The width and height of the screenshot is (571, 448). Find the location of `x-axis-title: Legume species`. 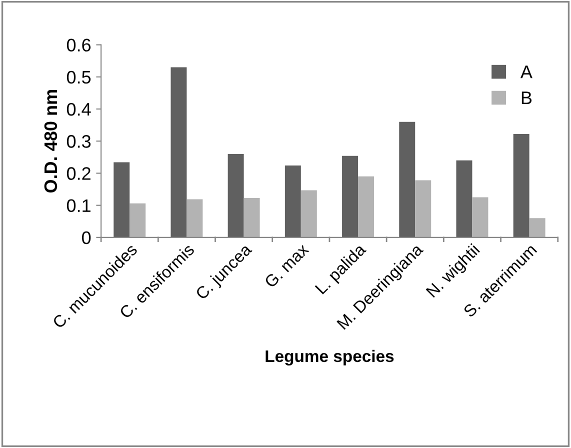

x-axis-title: Legume species is located at coordinates (330, 358).